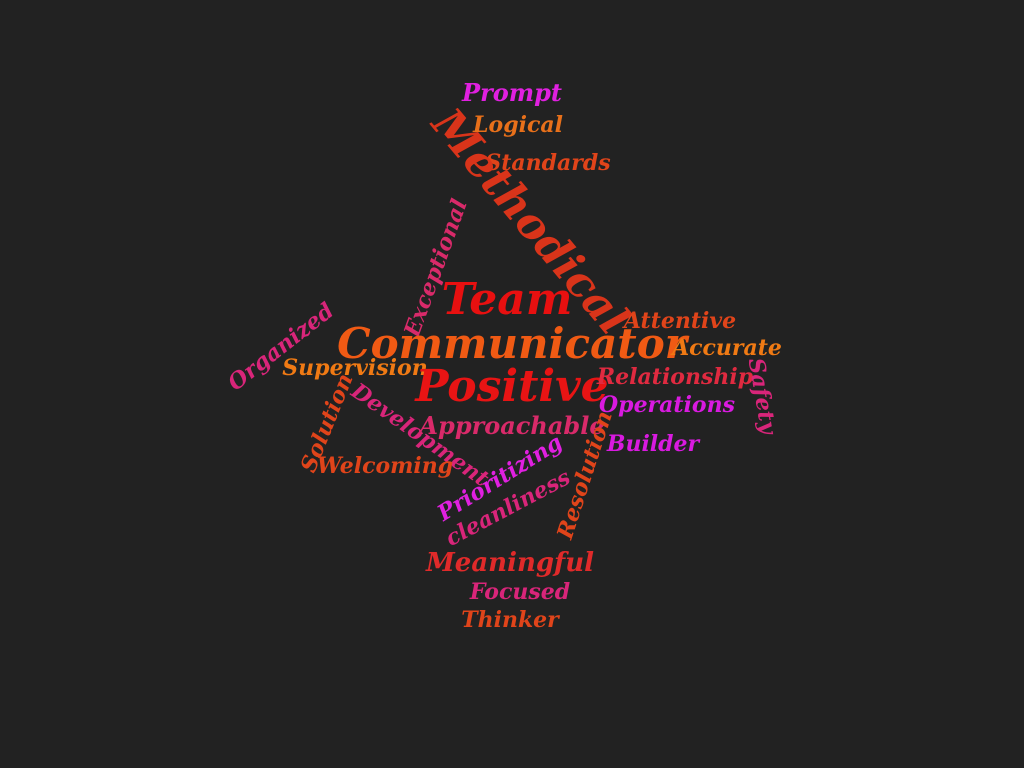  Describe the element at coordinates (512, 386) in the screenshot. I see `word-positive: Positive` at that location.